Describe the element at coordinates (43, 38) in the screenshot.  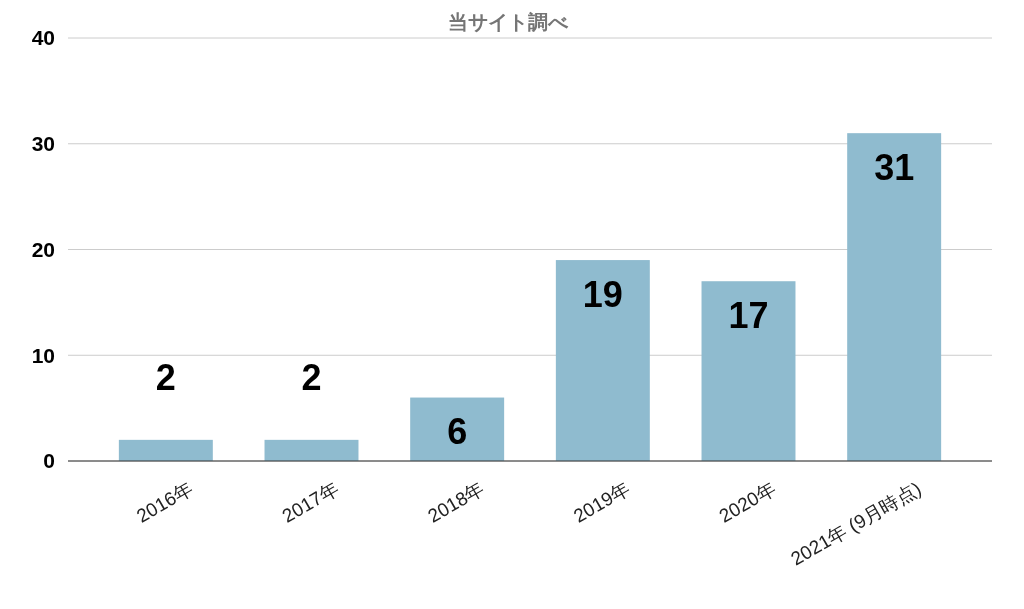
I see `y-tick-label: 40` at that location.